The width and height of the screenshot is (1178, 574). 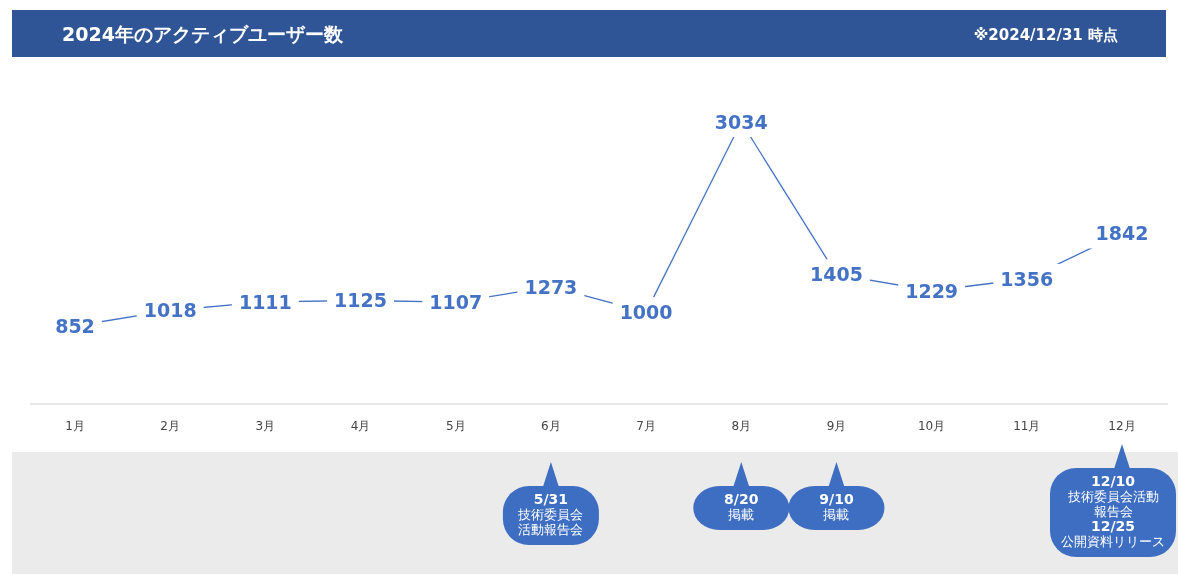 I want to click on data-label: 1273, so click(x=551, y=286).